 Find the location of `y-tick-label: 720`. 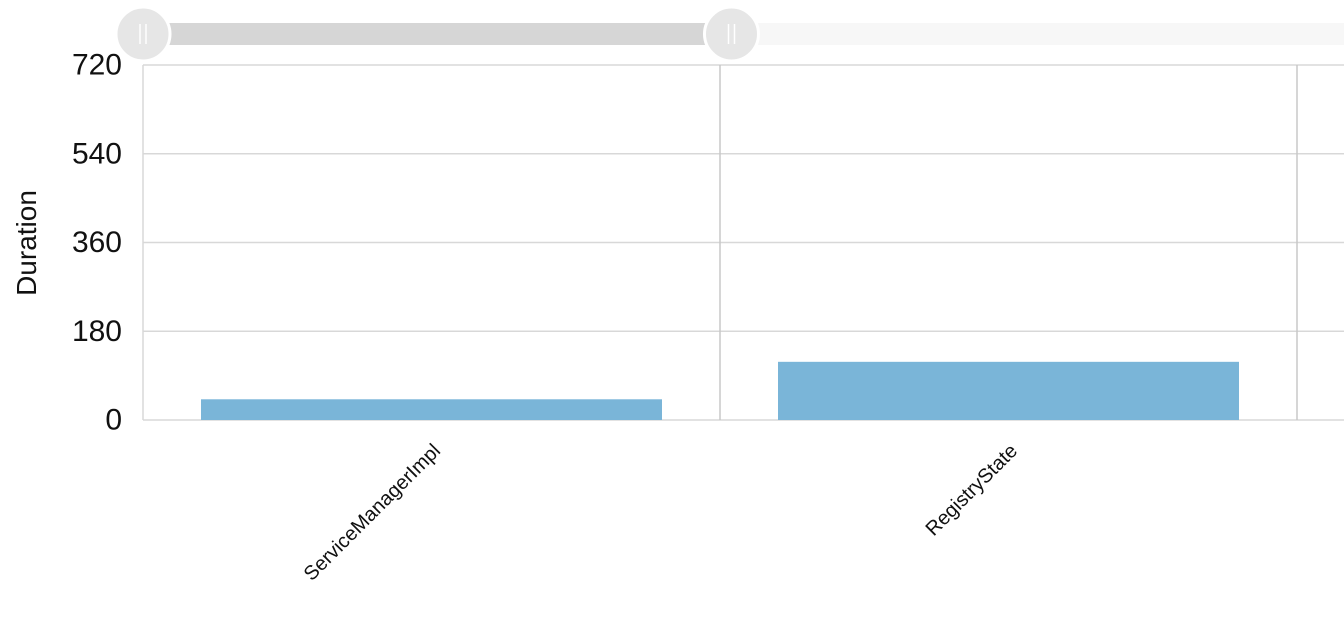

y-tick-label: 720 is located at coordinates (97, 65).